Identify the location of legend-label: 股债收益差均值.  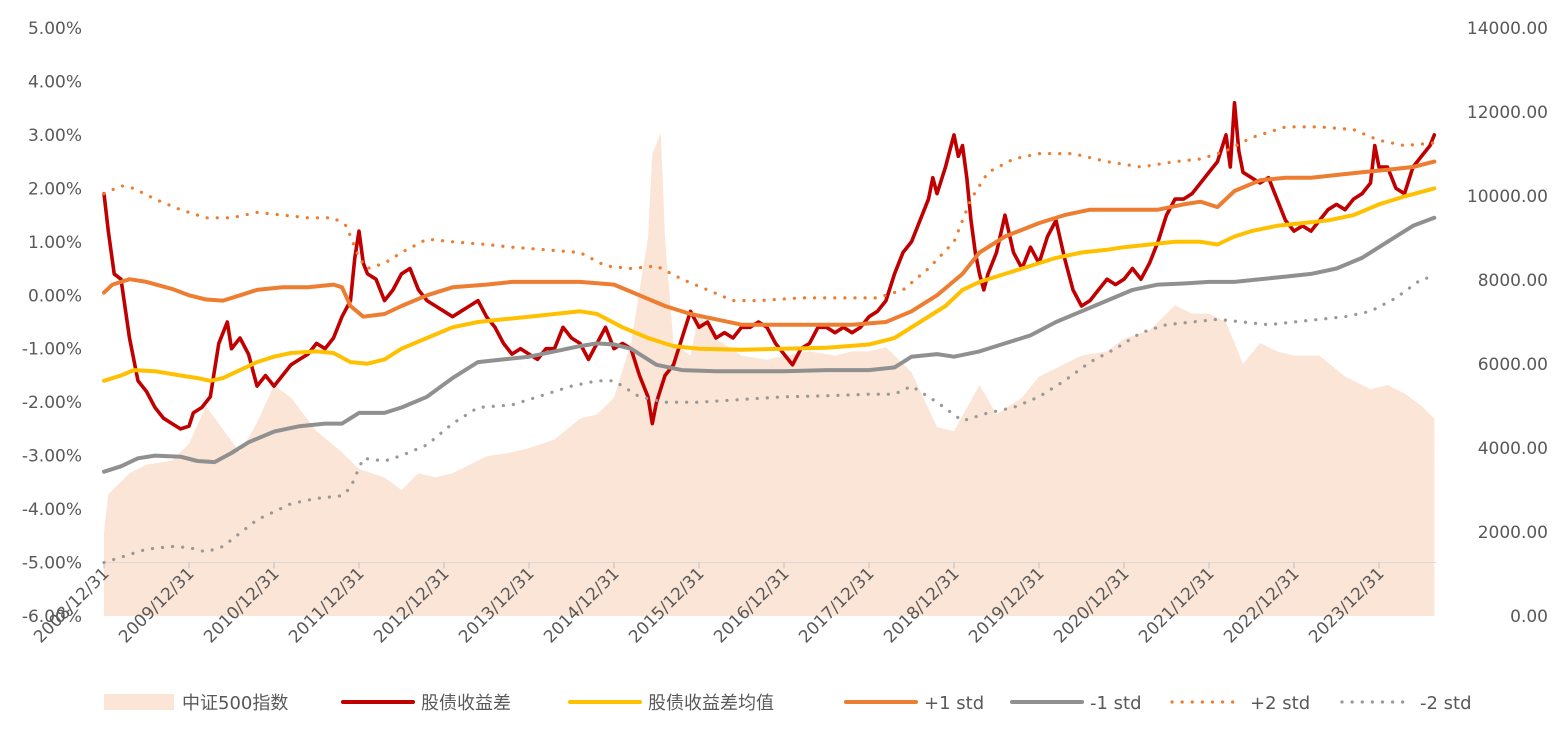
(711, 703).